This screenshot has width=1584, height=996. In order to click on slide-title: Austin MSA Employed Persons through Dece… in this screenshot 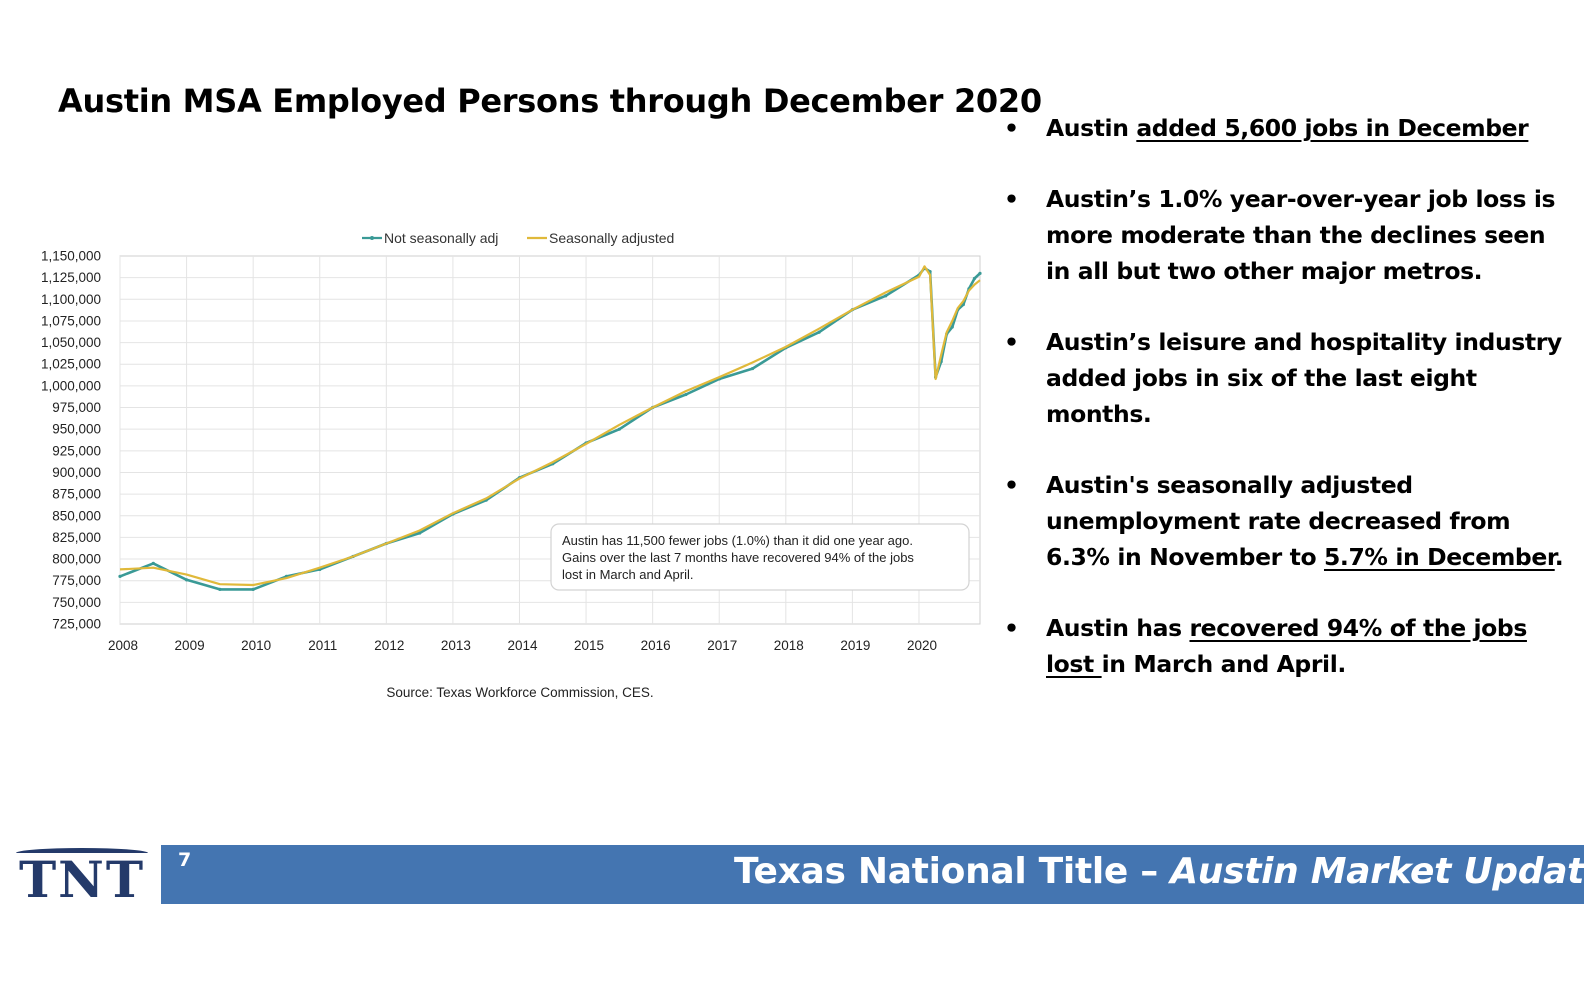, I will do `click(550, 101)`.